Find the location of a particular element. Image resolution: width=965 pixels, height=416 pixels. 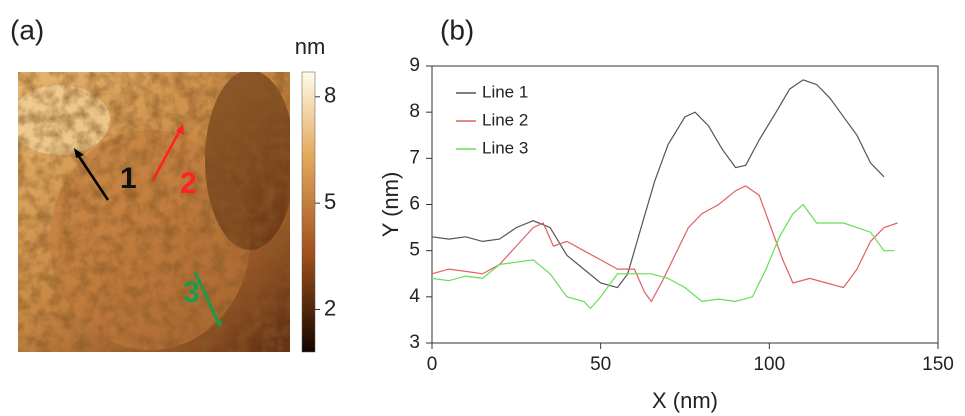

colorbar-tick-label: 5 is located at coordinates (330, 201).